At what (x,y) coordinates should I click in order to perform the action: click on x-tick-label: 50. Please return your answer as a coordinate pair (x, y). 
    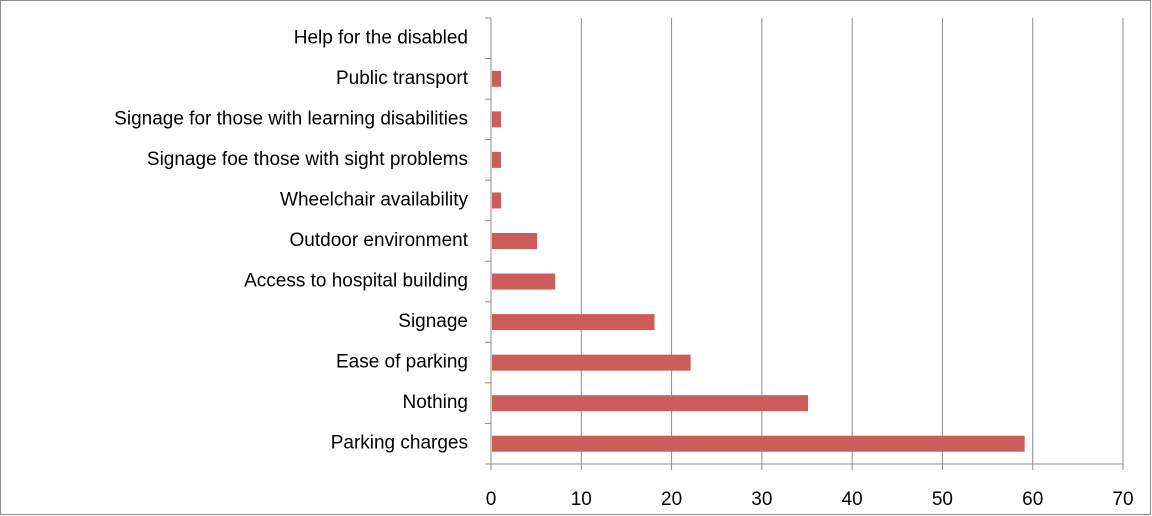
    Looking at the image, I should click on (942, 499).